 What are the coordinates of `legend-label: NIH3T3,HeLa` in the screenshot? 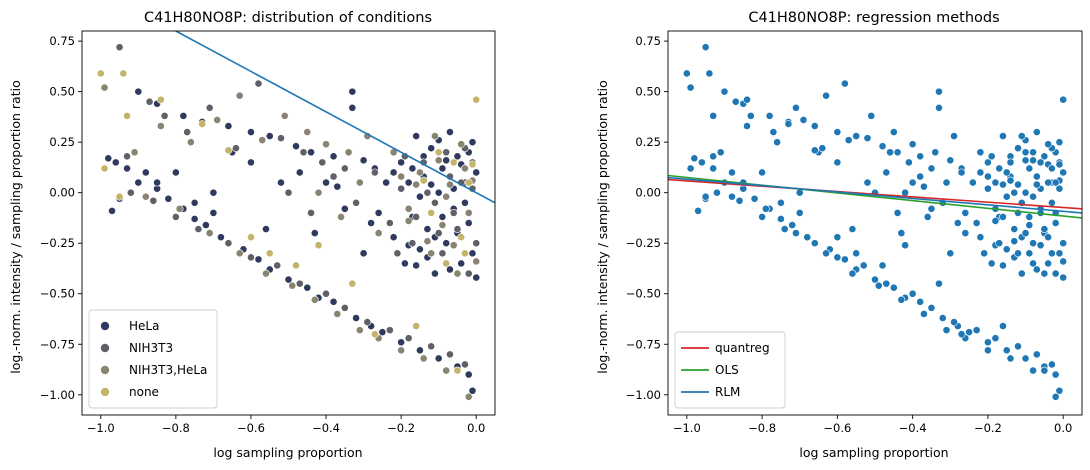 It's located at (168, 370).